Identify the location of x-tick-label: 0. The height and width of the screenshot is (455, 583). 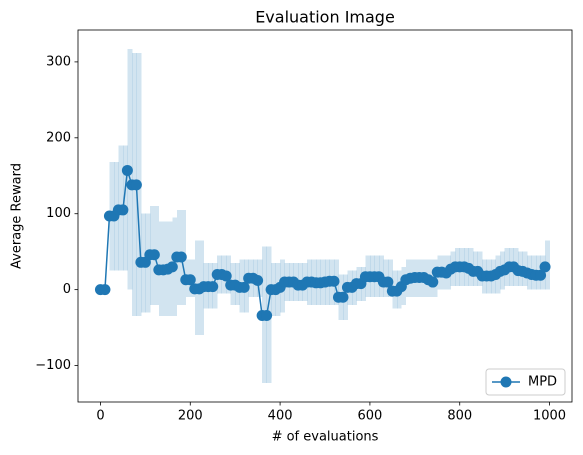
(100, 416).